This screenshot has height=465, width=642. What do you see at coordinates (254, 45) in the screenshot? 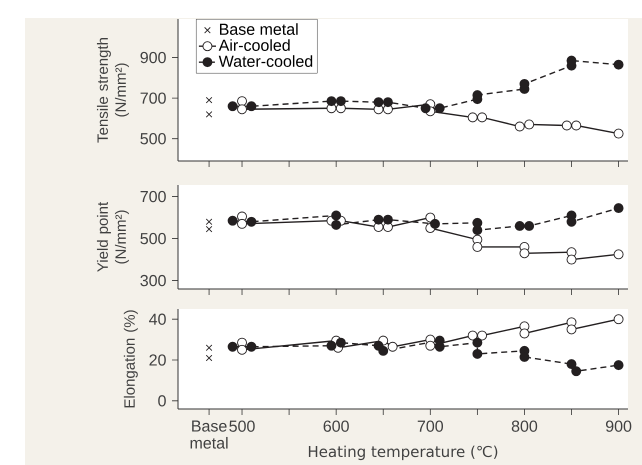
I see `legend-label: Air-cooled` at bounding box center [254, 45].